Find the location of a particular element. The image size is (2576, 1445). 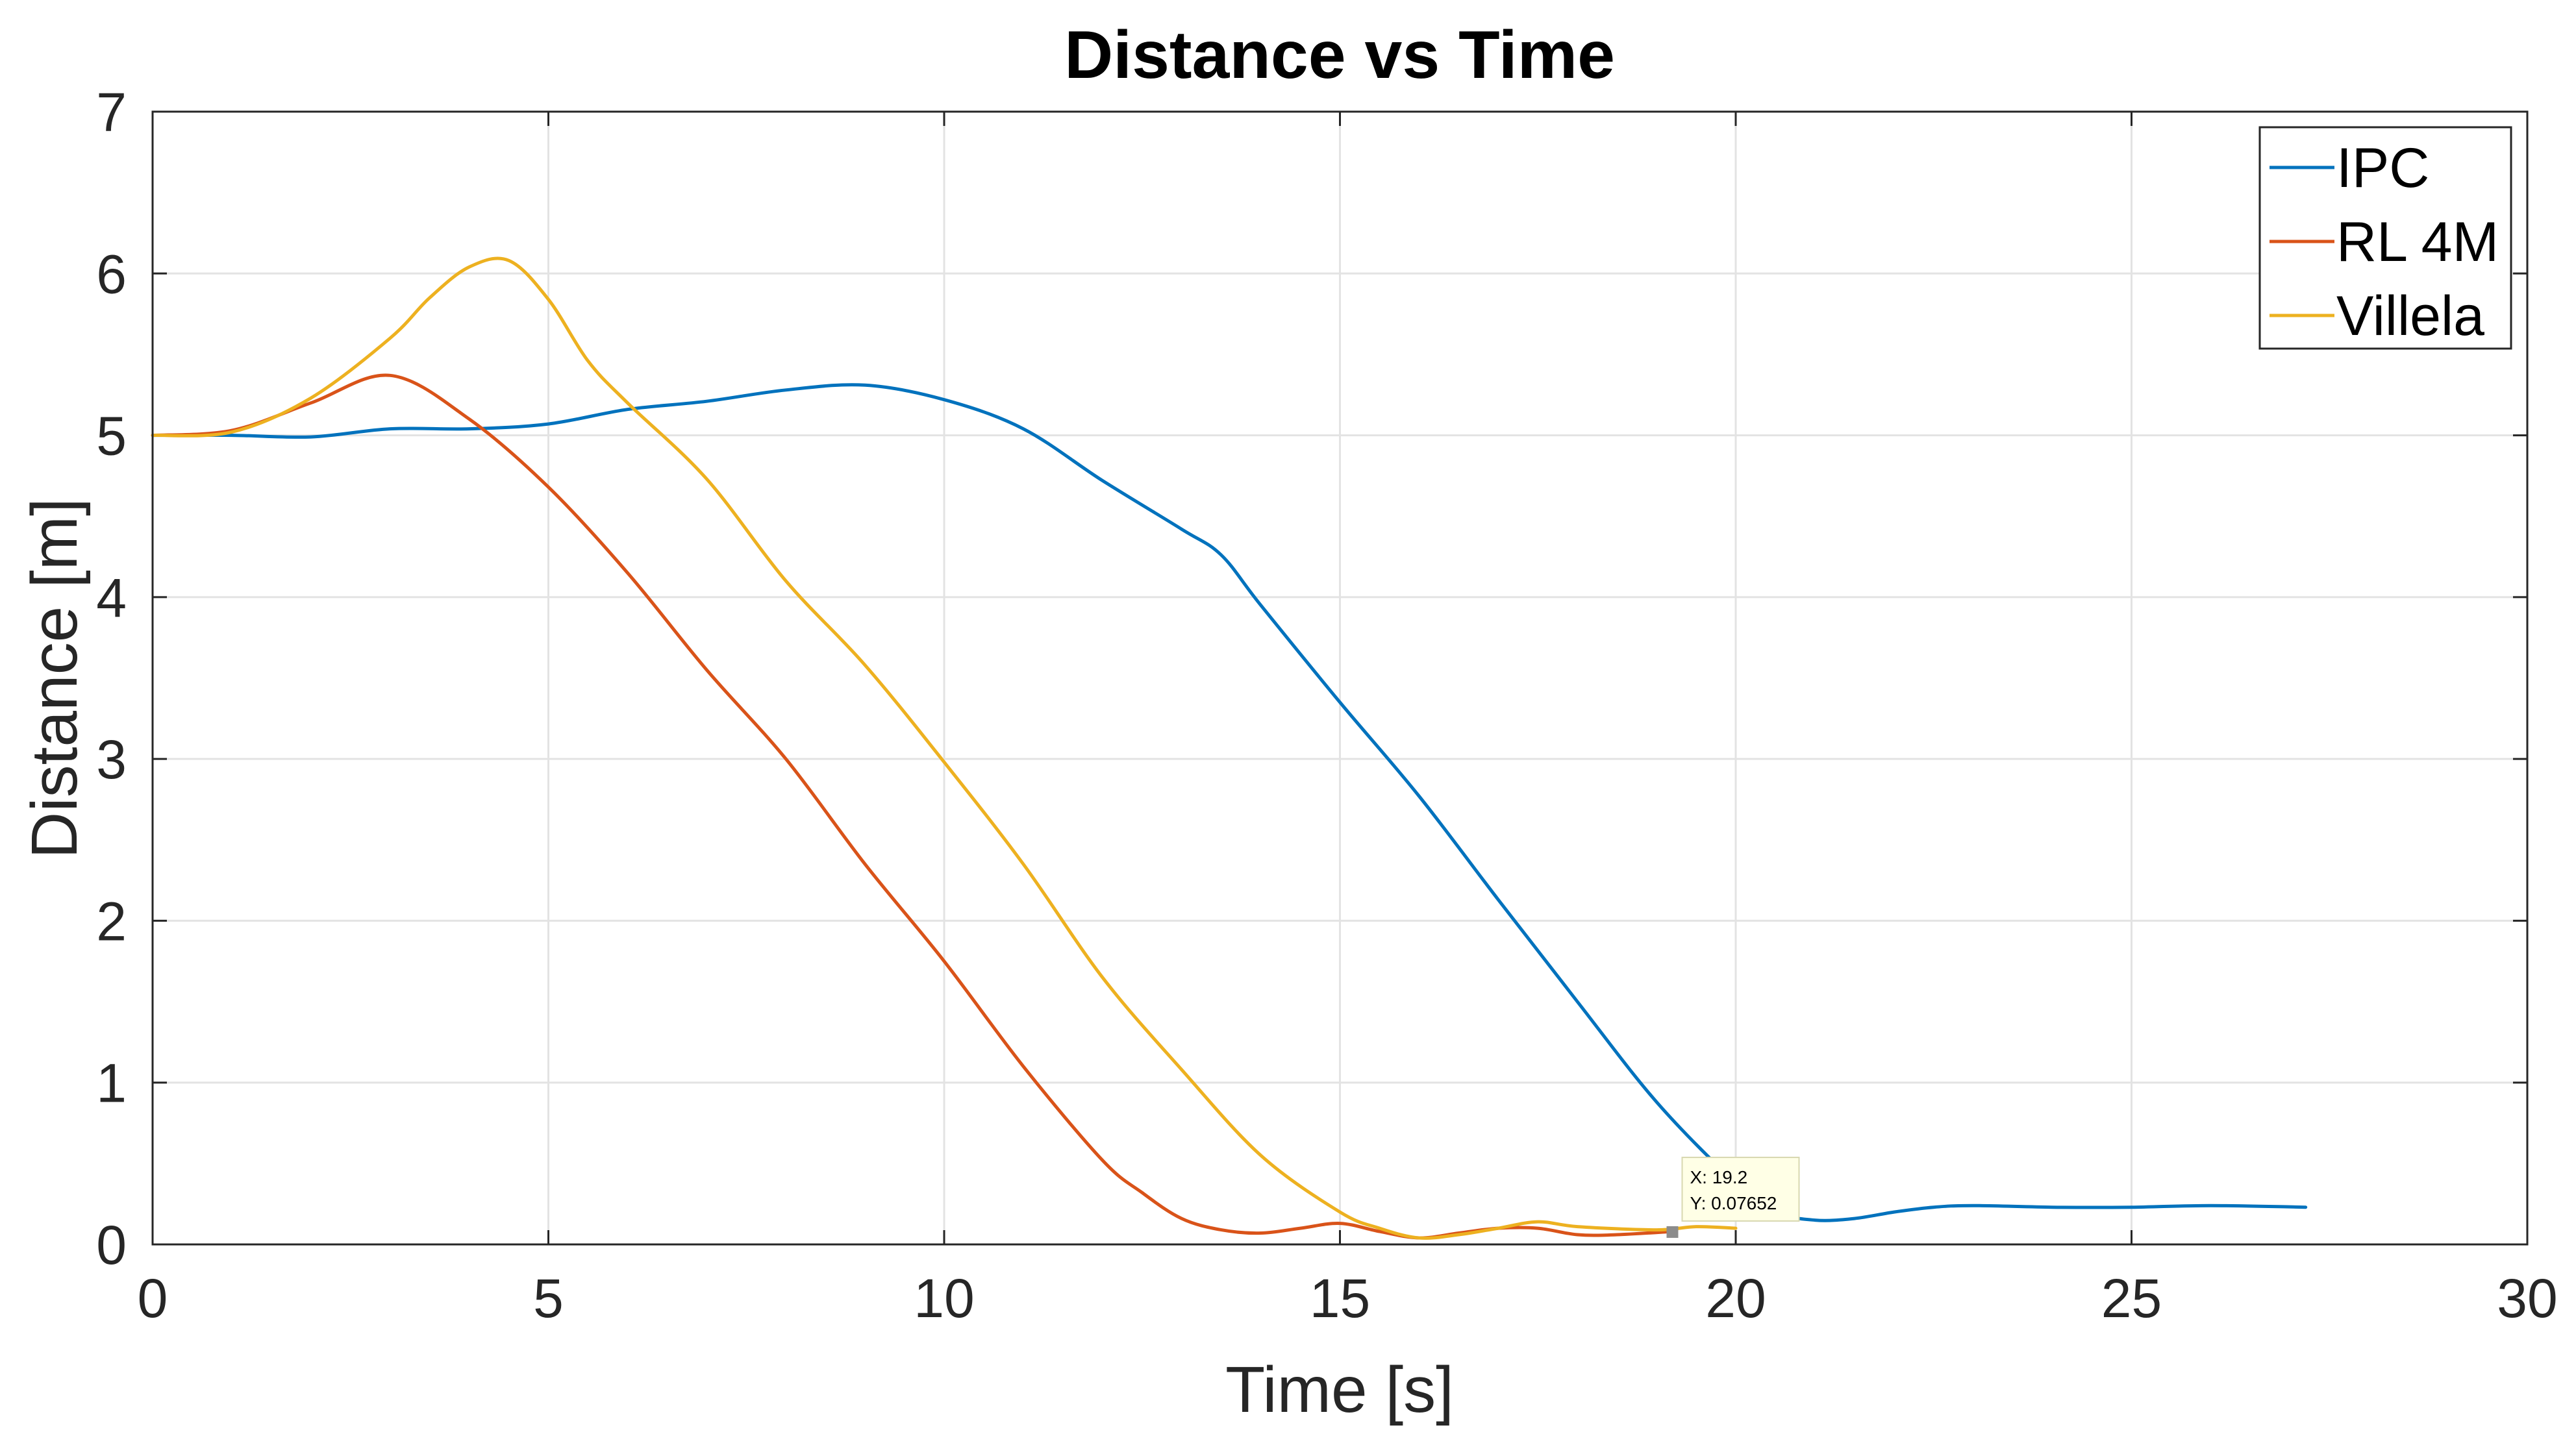

legend-label-rl-4m: RL 4M is located at coordinates (2417, 242).